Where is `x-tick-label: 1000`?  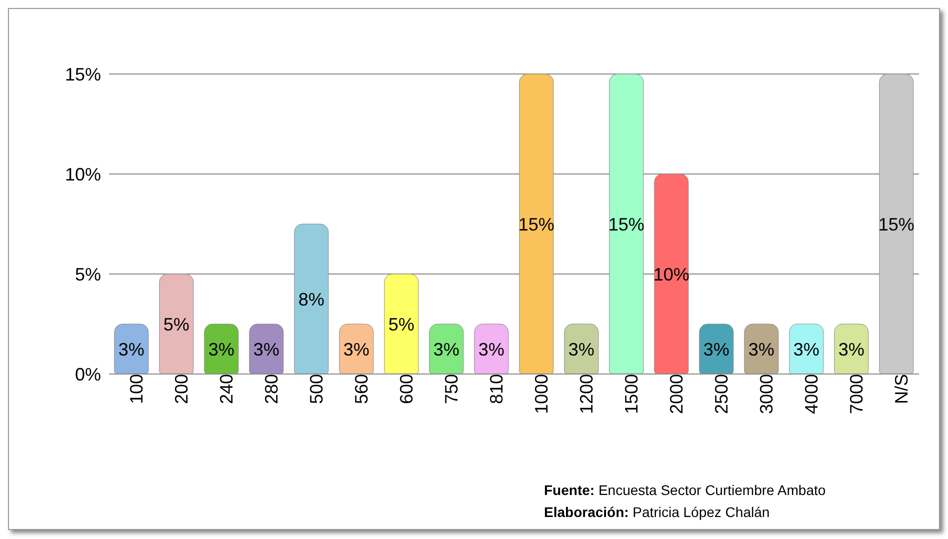 x-tick-label: 1000 is located at coordinates (541, 394).